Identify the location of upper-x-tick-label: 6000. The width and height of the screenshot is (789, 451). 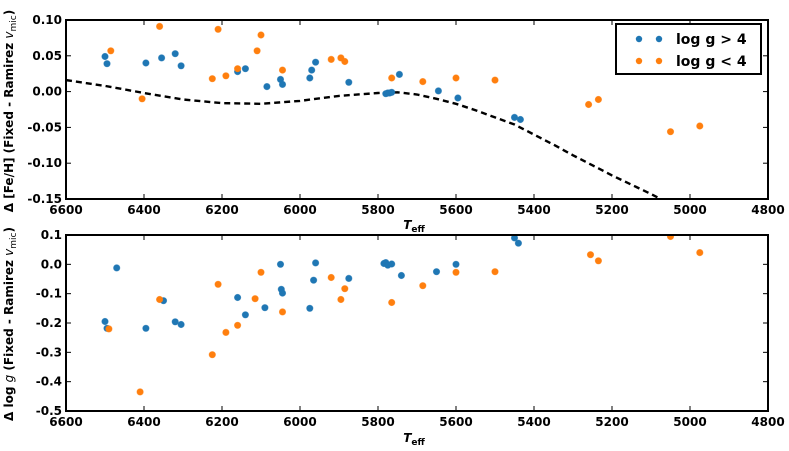
(299, 210).